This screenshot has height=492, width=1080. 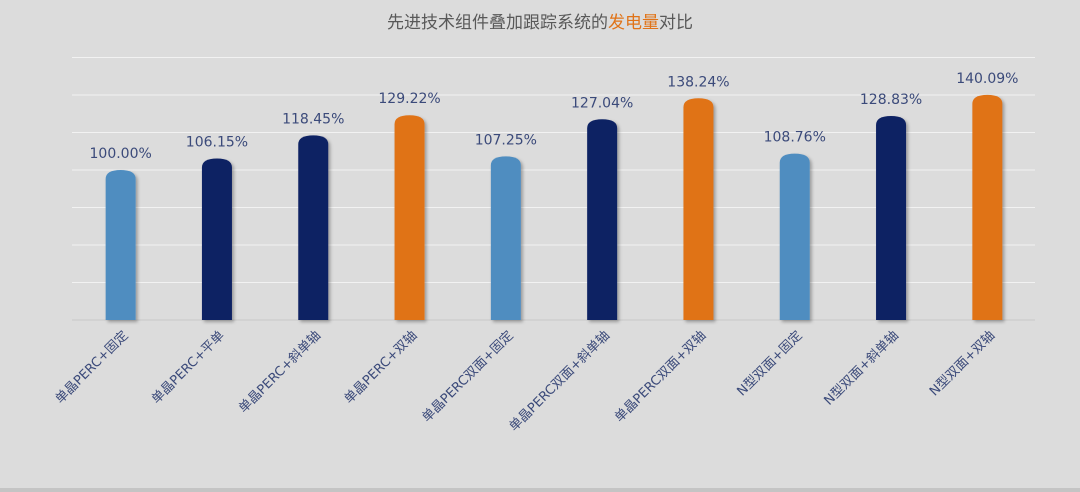 I want to click on x-tick-label: 单晶PERC双面+双轴, so click(x=660, y=376).